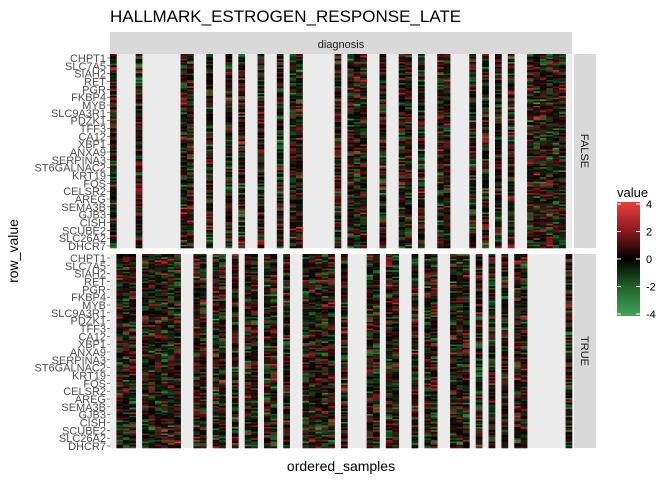 The height and width of the screenshot is (480, 672). What do you see at coordinates (351, 151) in the screenshot?
I see `heatmap-column` at bounding box center [351, 151].